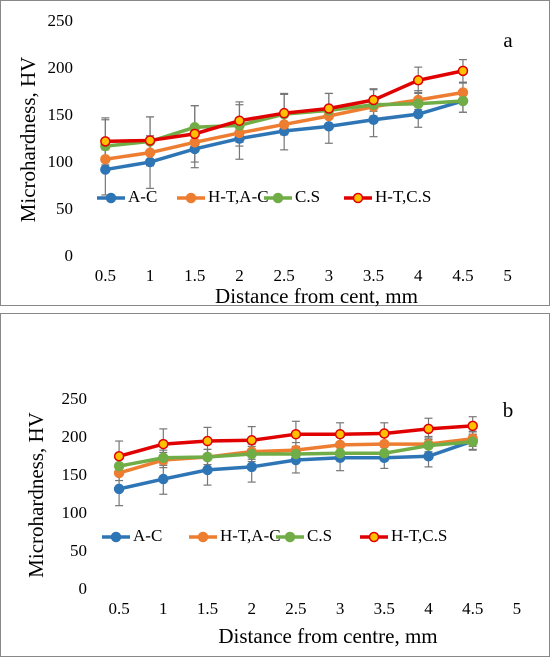 The width and height of the screenshot is (550, 657). Describe the element at coordinates (118, 608) in the screenshot. I see `x-tick-label: 0.5` at that location.